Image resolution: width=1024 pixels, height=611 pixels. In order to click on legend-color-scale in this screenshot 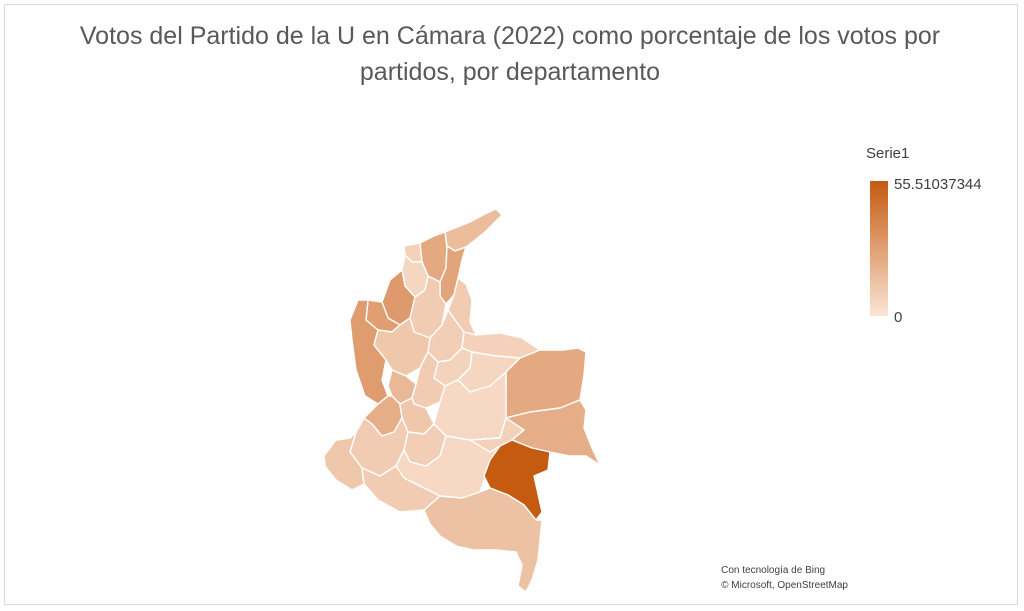, I will do `click(879, 248)`.